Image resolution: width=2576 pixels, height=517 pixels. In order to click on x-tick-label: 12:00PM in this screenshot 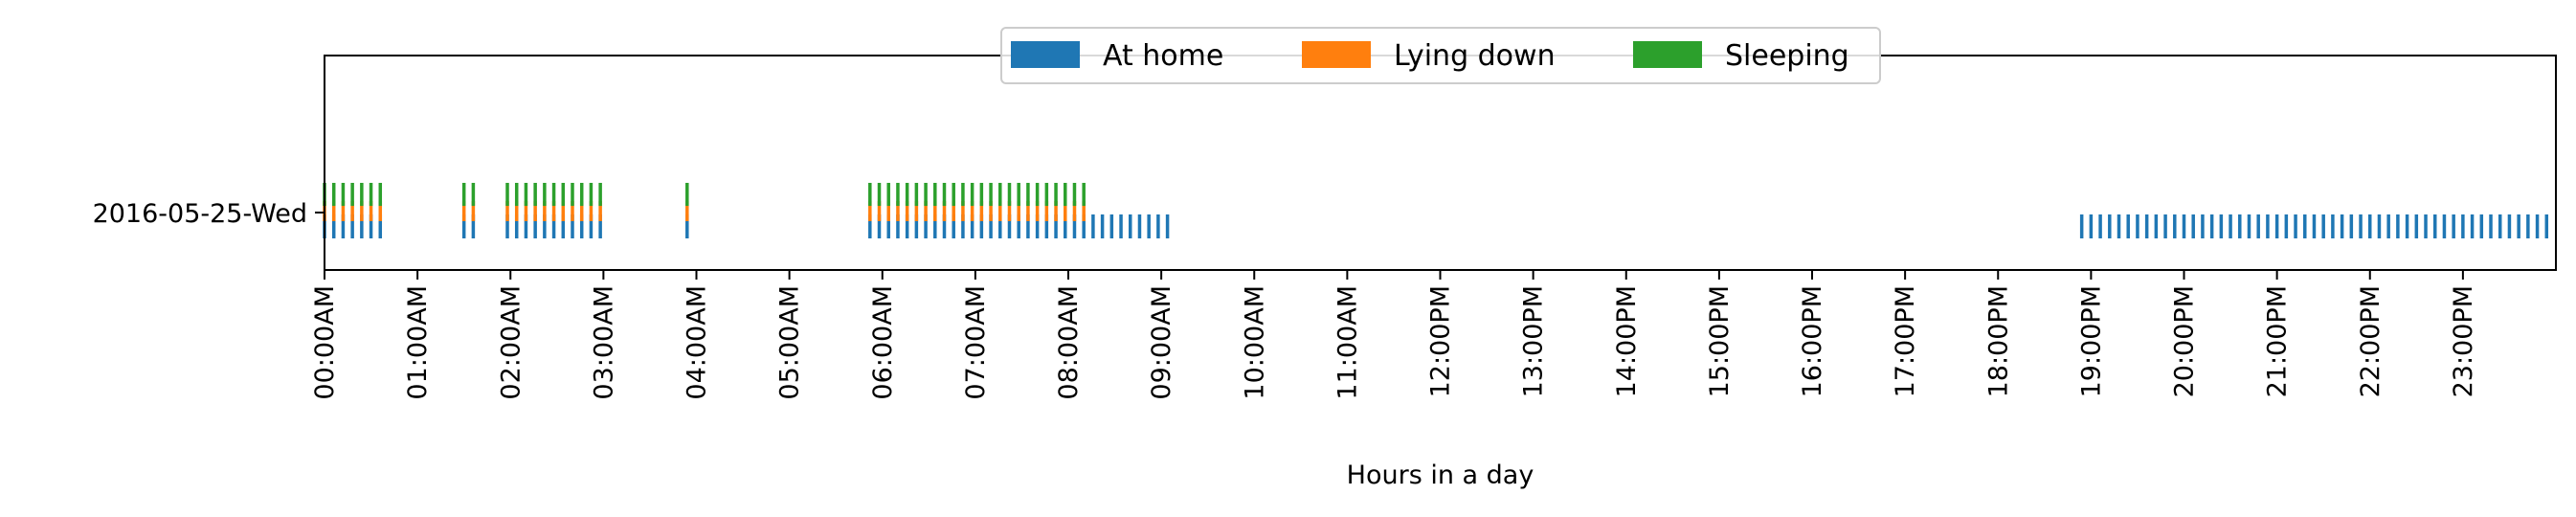, I will do `click(1441, 341)`.